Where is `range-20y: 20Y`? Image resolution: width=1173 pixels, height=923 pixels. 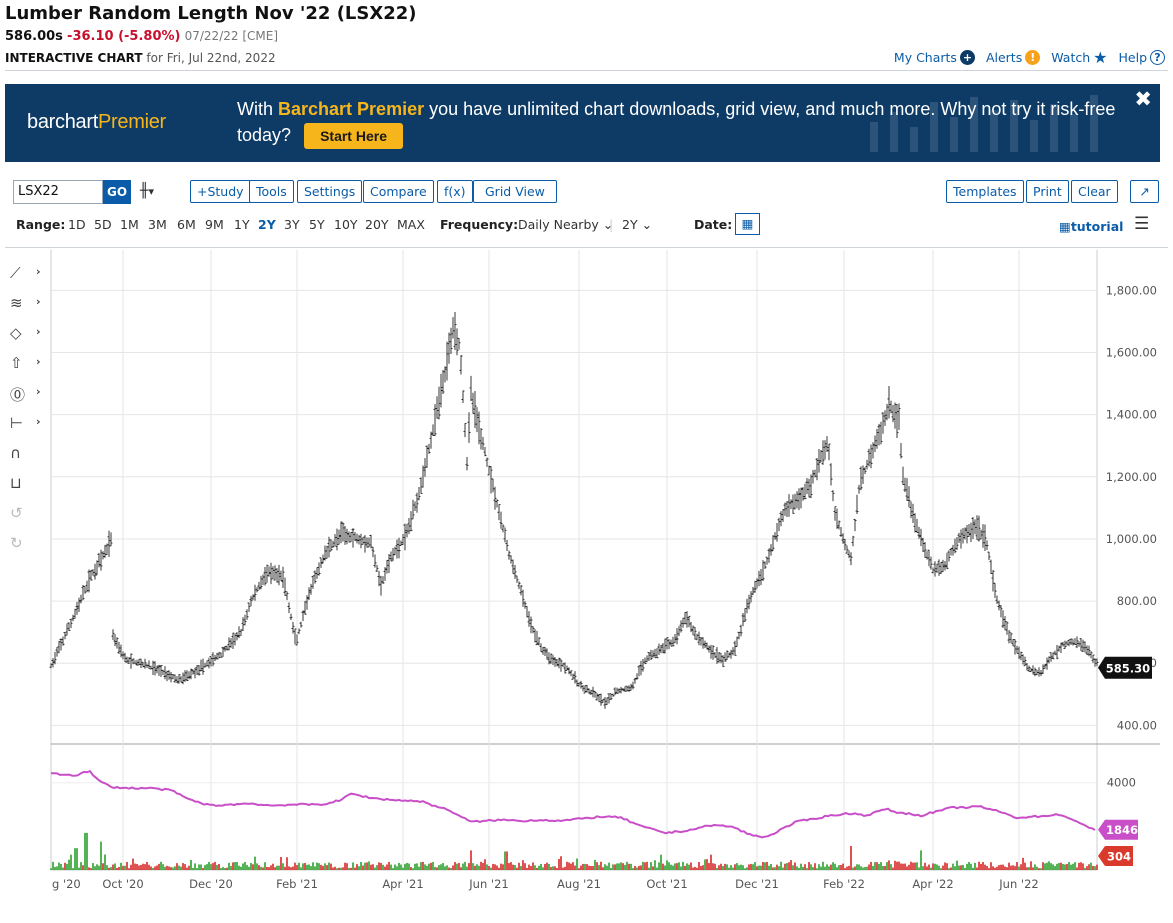 range-20y: 20Y is located at coordinates (377, 224).